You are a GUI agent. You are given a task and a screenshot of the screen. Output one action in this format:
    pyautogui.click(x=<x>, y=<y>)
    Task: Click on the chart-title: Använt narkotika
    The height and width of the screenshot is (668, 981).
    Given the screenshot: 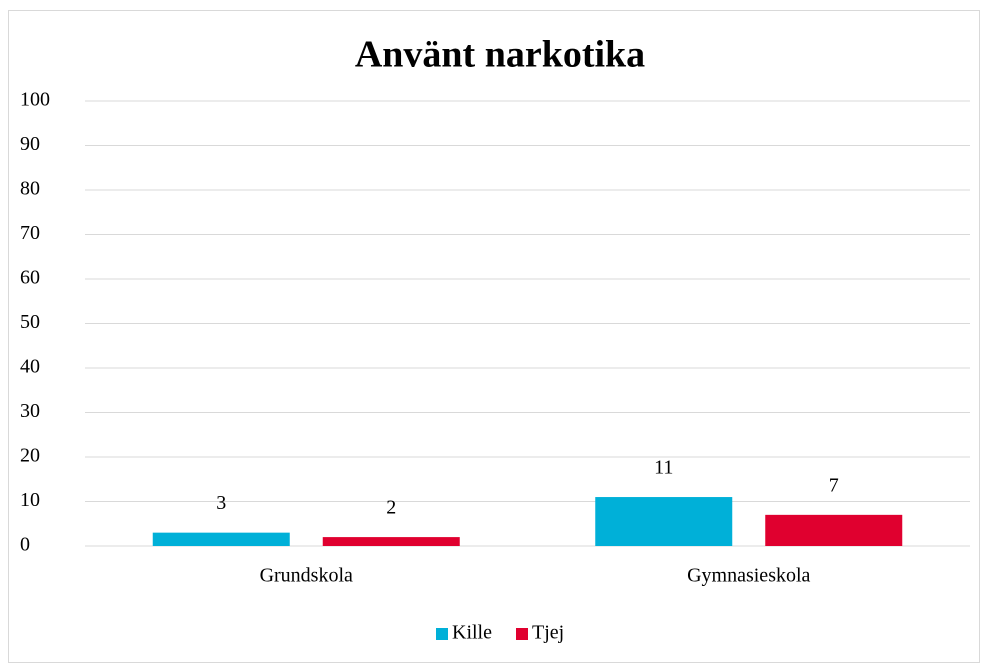 What is the action you would take?
    pyautogui.click(x=500, y=55)
    